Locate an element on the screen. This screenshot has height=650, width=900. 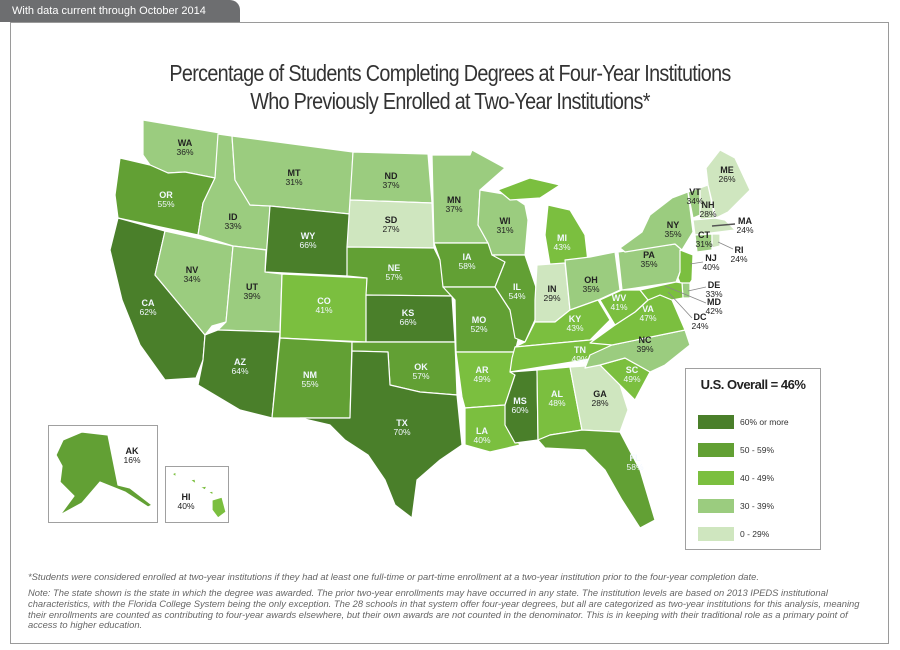
state-label-nm: NM 55% is located at coordinates (309, 379).